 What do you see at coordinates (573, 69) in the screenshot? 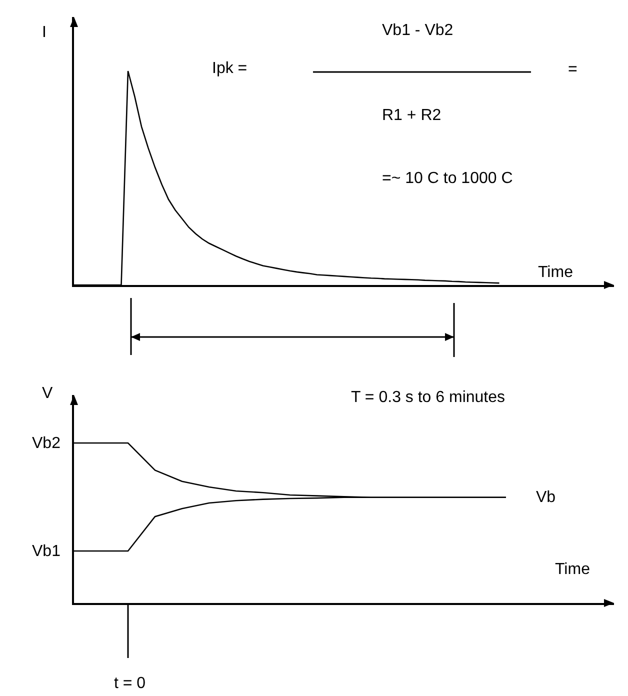
I see `annotation: =` at bounding box center [573, 69].